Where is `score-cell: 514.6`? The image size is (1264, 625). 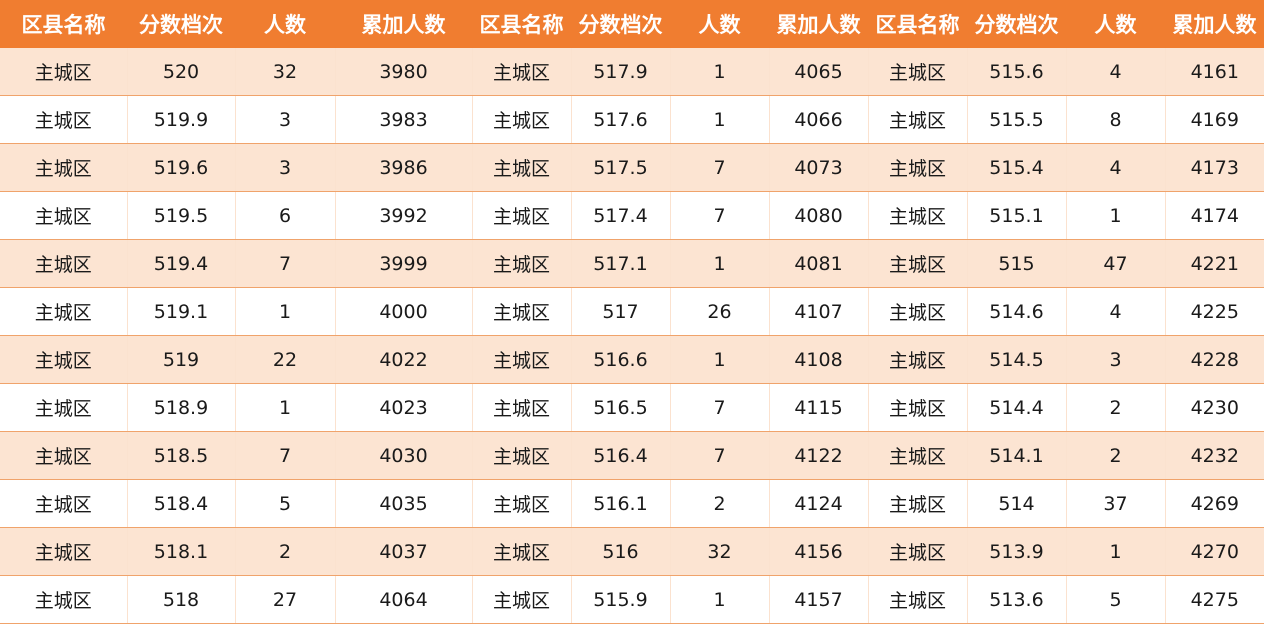
score-cell: 514.6 is located at coordinates (1017, 311).